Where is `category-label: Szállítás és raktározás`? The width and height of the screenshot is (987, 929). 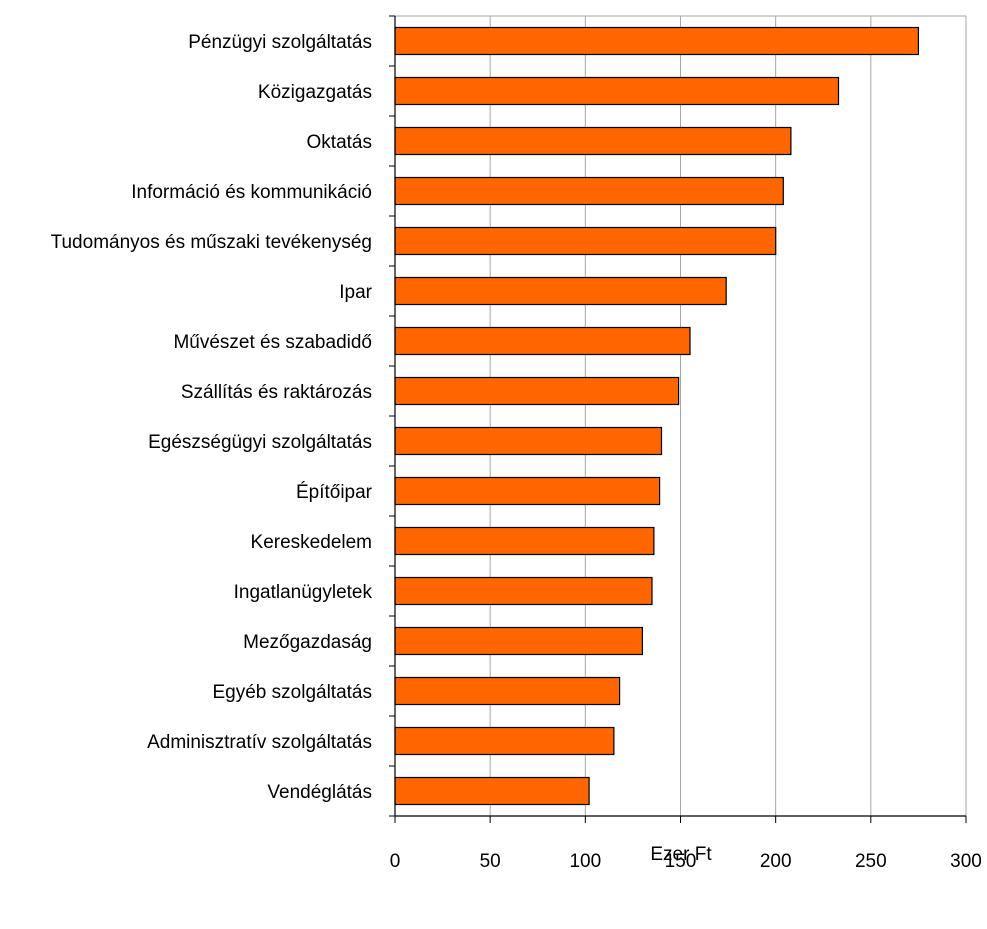 category-label: Szállítás és raktározás is located at coordinates (276, 392).